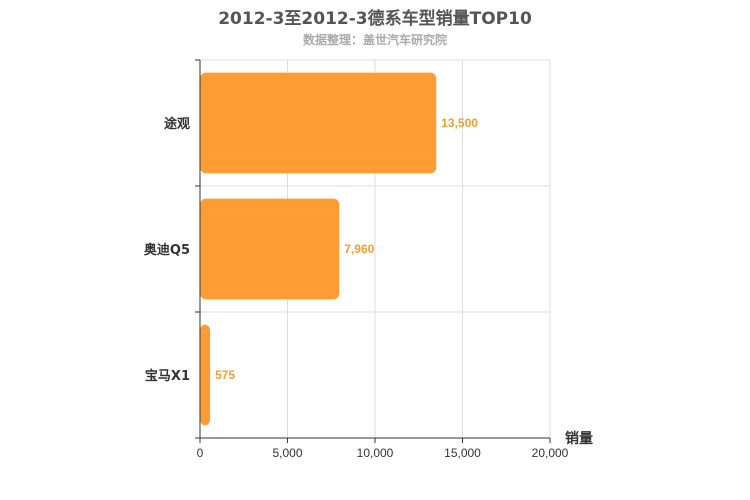  Describe the element at coordinates (177, 124) in the screenshot. I see `category-label: 途观` at that location.